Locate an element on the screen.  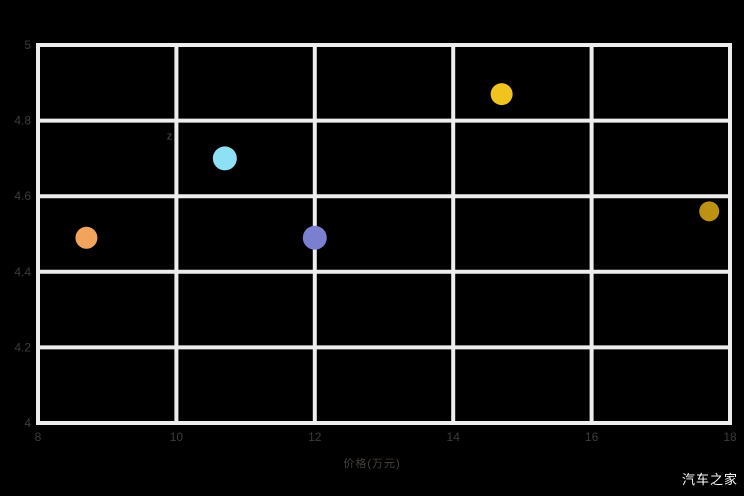
point-purple is located at coordinates (314, 237).